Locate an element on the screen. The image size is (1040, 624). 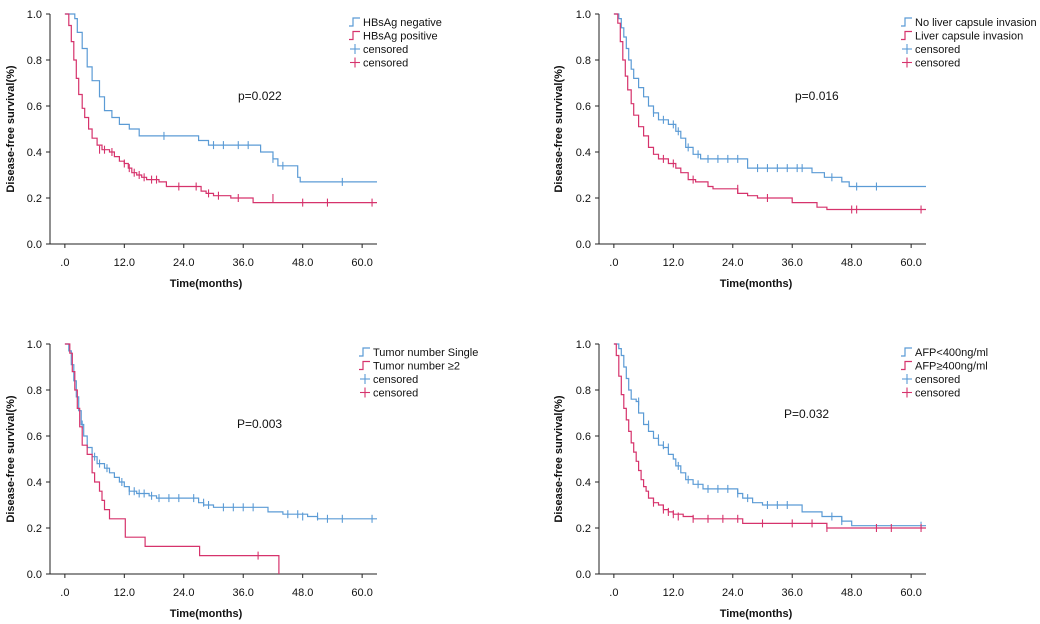
legend-label: HBsAg negative is located at coordinates (402, 23).